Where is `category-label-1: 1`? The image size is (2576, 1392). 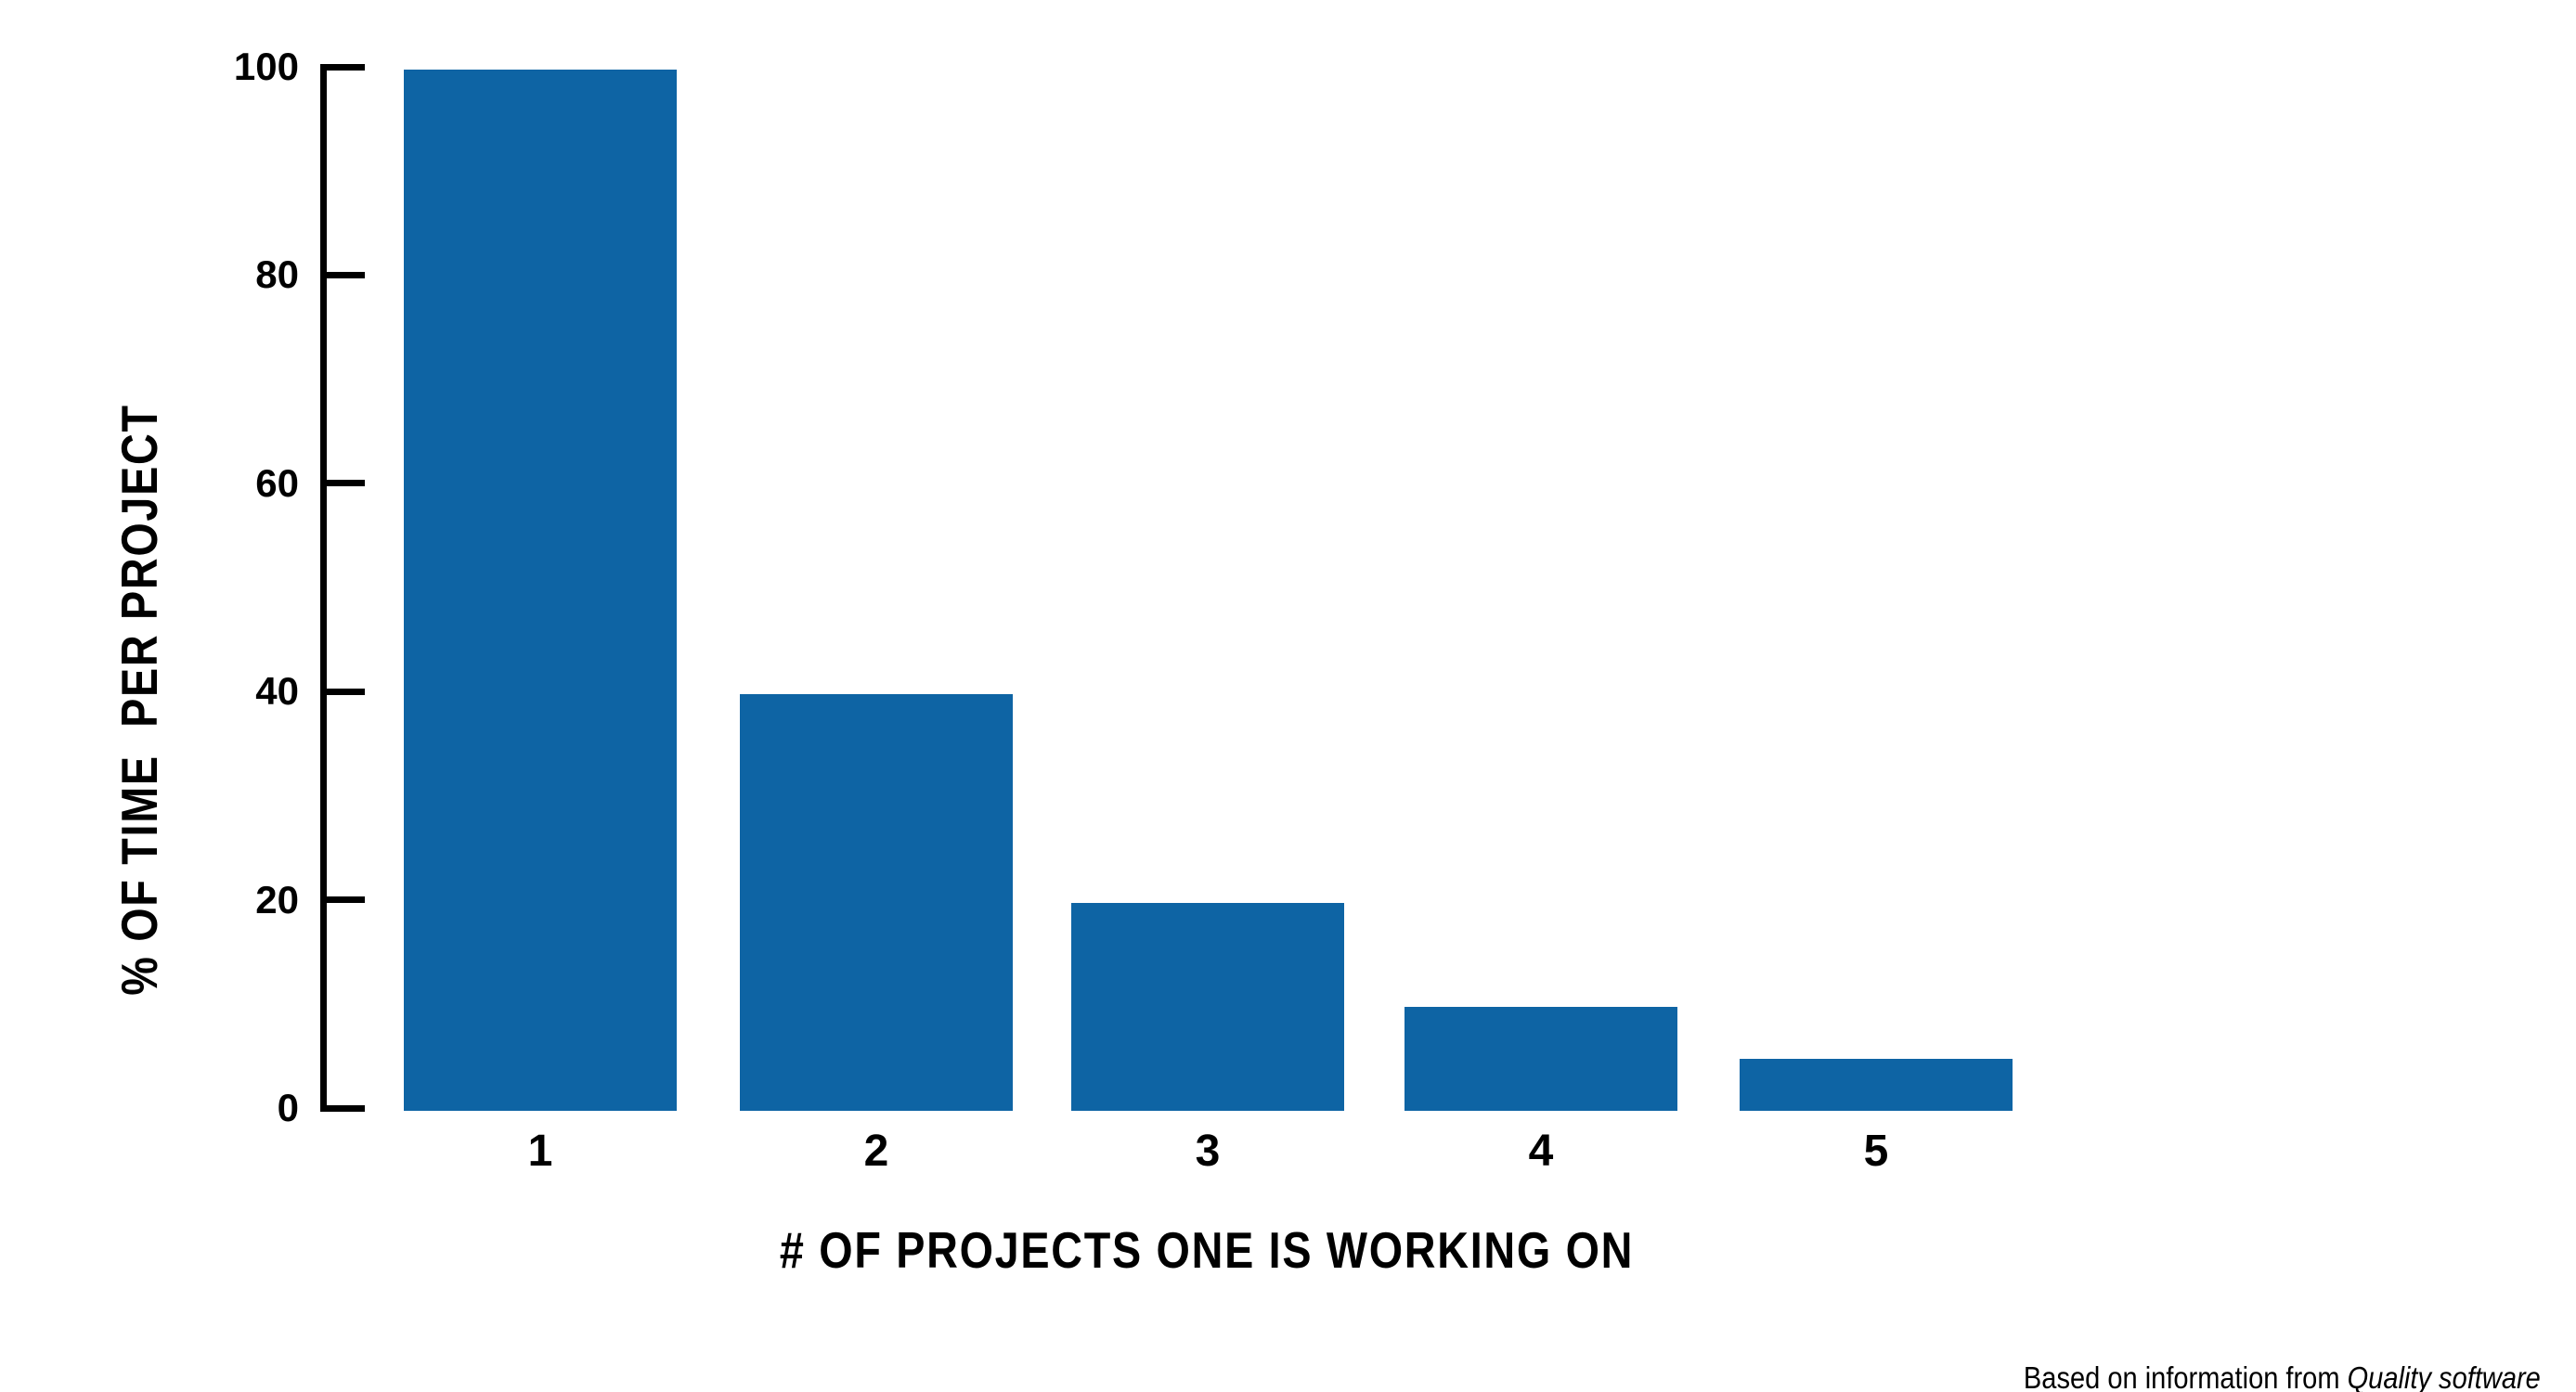 category-label-1: 1 is located at coordinates (540, 1152).